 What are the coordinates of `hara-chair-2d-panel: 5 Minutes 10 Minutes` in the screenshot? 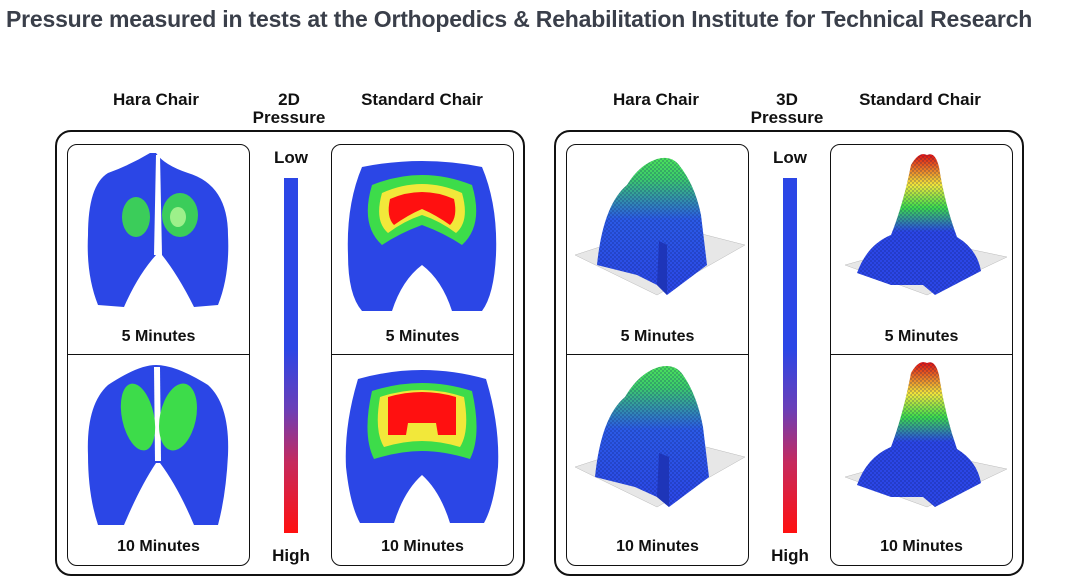 It's located at (158, 355).